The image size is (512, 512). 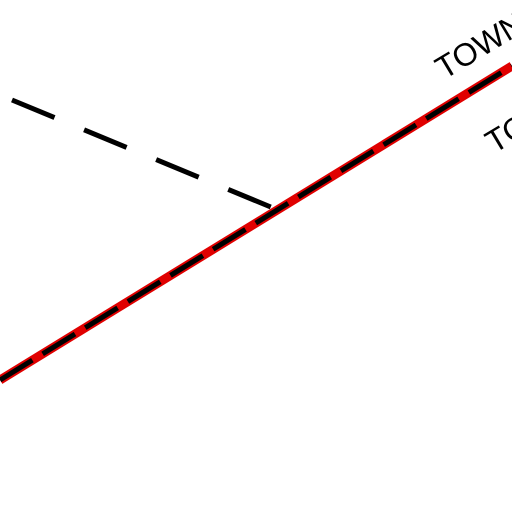 I want to click on dashed-boundary-line, so click(x=145, y=155).